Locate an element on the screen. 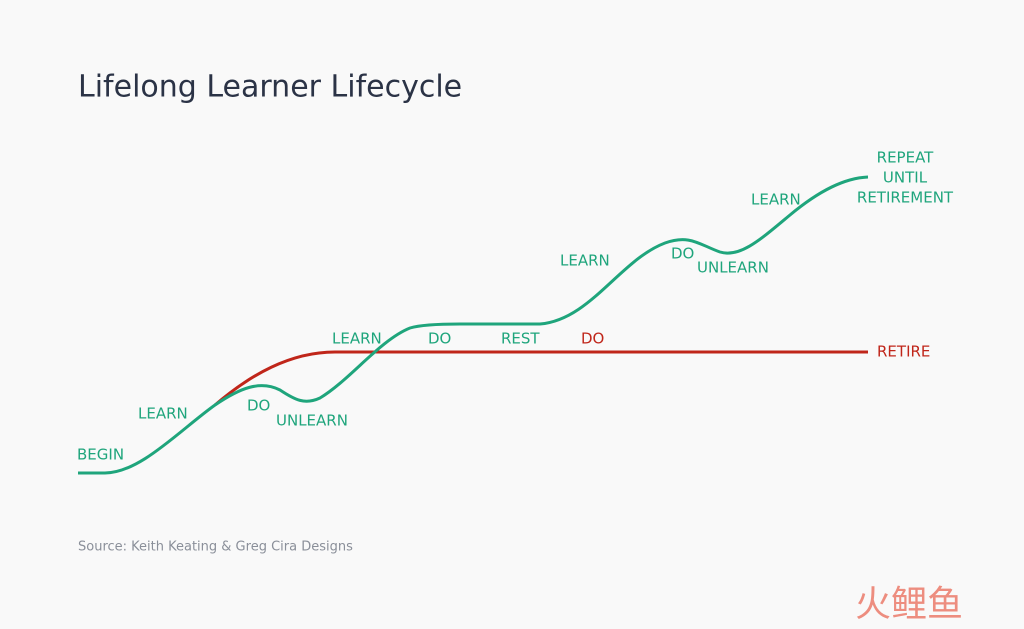  label: RETIRE is located at coordinates (903, 352).